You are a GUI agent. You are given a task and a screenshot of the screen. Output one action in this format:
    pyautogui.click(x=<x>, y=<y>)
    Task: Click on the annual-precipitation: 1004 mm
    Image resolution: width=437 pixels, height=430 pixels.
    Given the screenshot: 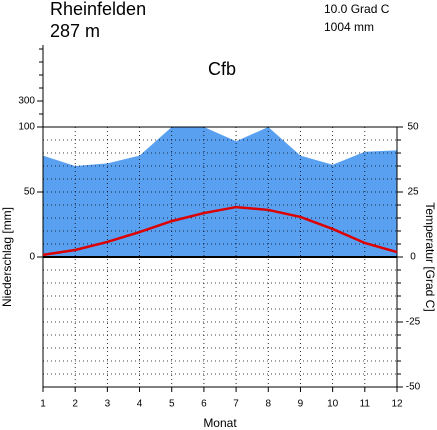 What is the action you would take?
    pyautogui.click(x=349, y=27)
    